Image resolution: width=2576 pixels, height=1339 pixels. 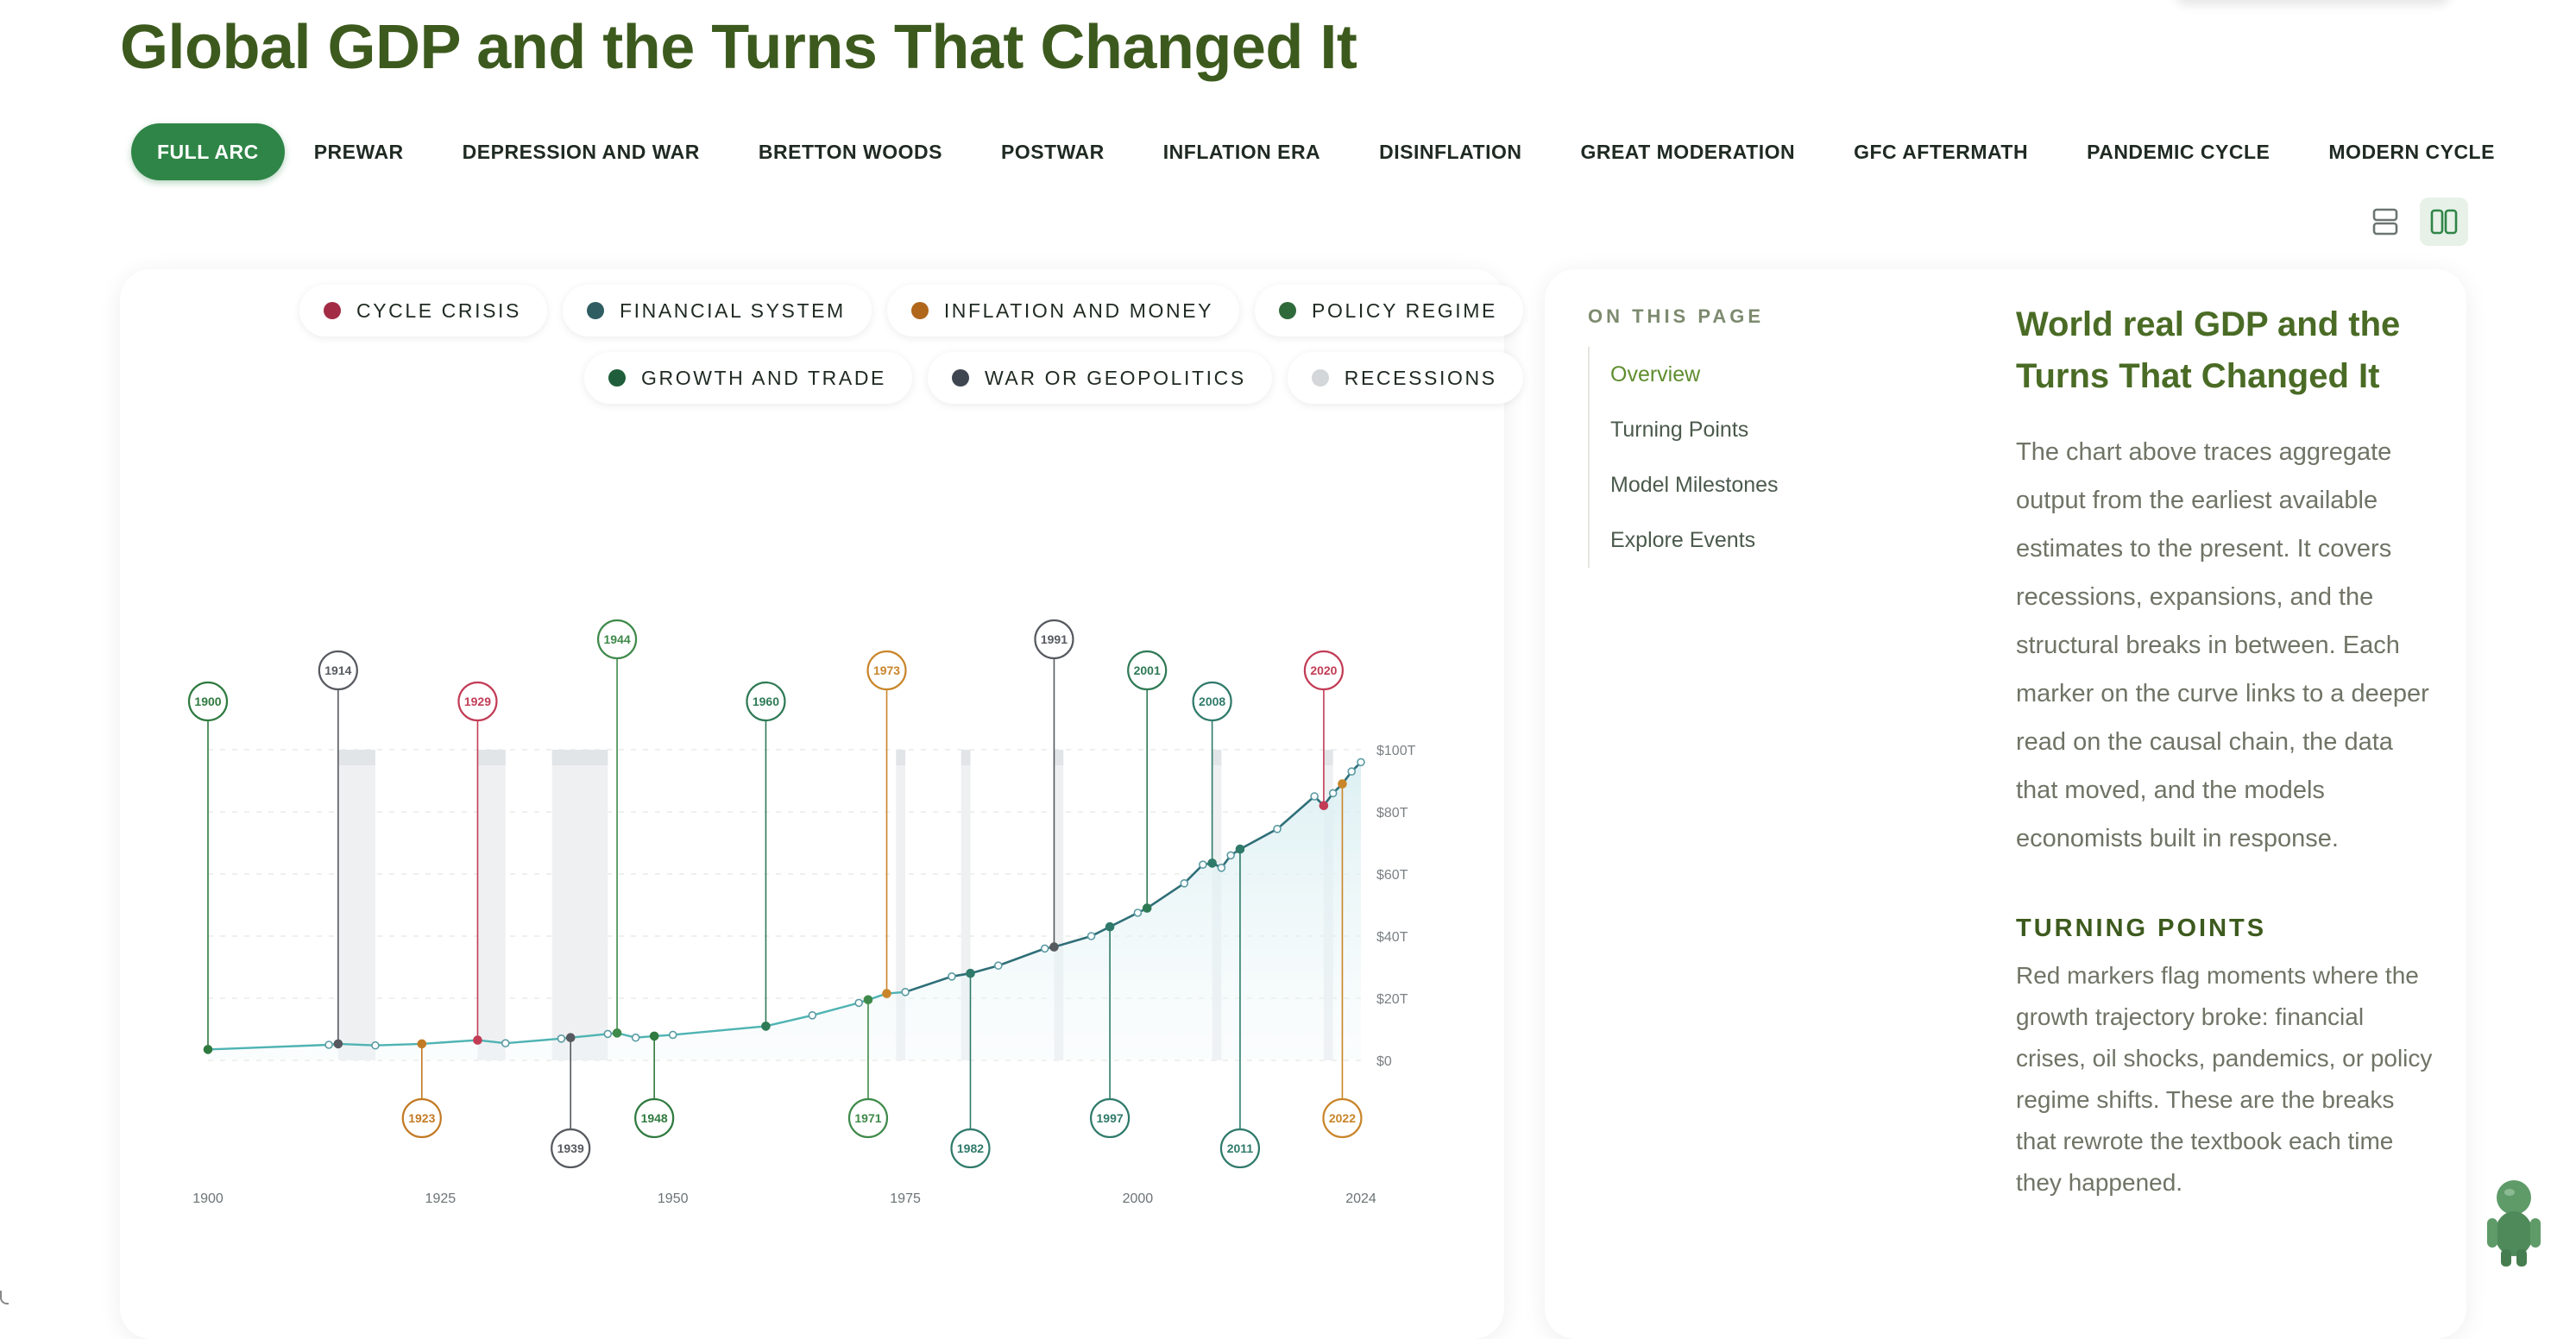 What do you see at coordinates (717, 311) in the screenshot?
I see `legend-financial-system: FINANCIAL SYSTEM` at bounding box center [717, 311].